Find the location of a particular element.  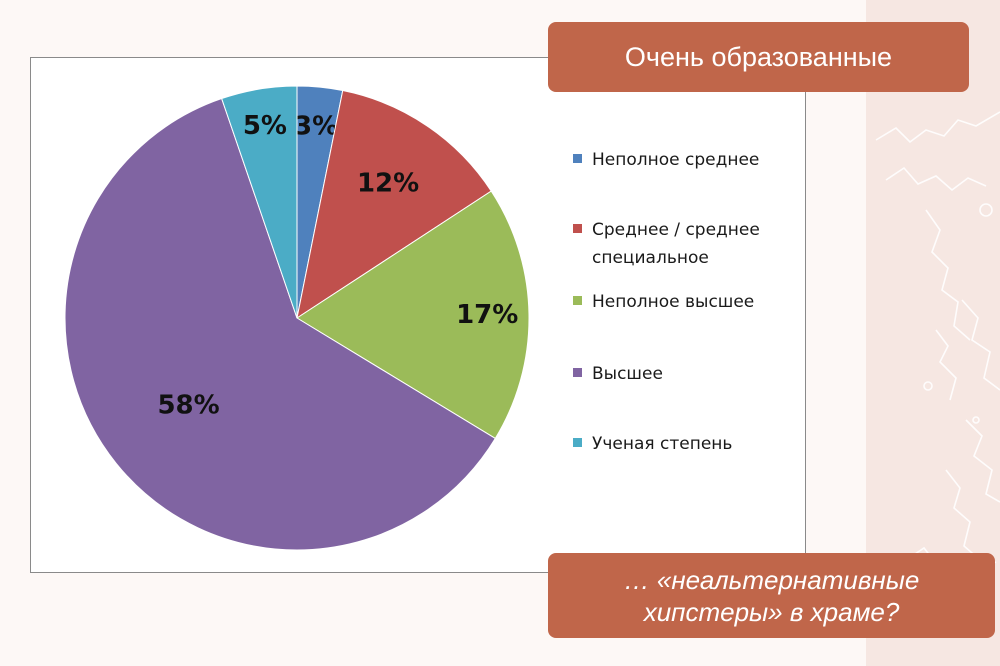

legend-item: Среднее / среднее специальное is located at coordinates (682, 244).